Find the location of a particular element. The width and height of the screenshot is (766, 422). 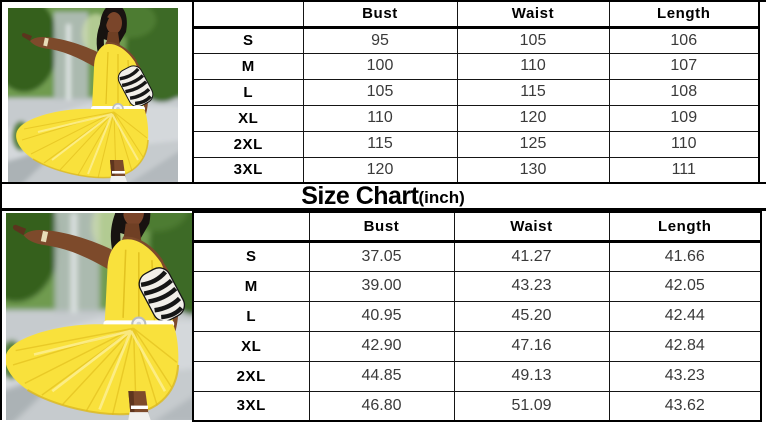

length-value: 107 is located at coordinates (684, 66).